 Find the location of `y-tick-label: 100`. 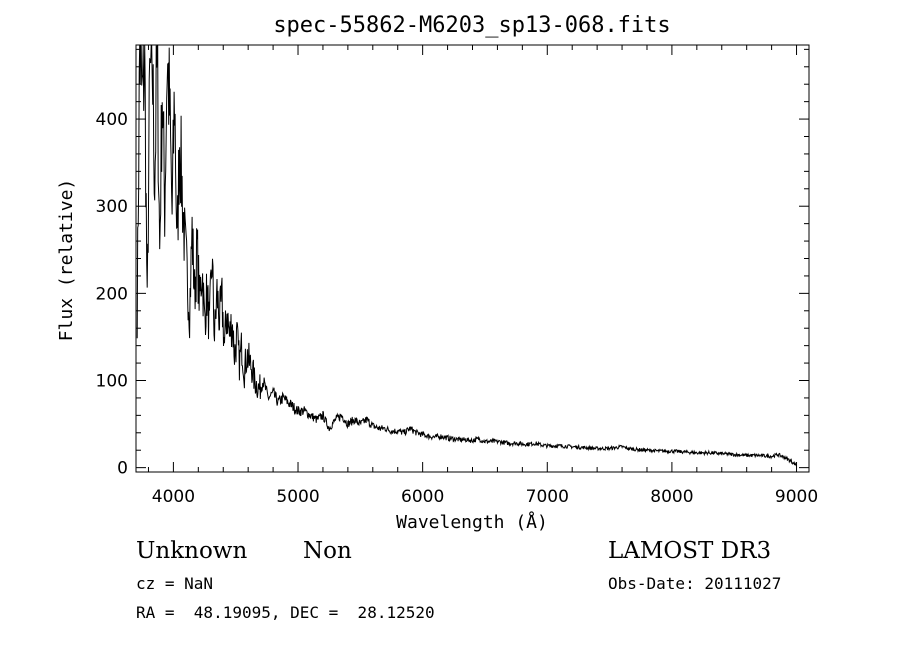

y-tick-label: 100 is located at coordinates (112, 382).